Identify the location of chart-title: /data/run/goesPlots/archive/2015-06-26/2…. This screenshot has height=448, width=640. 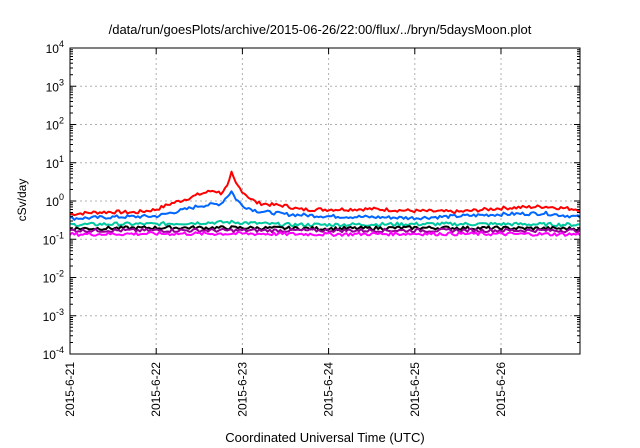
(320, 29).